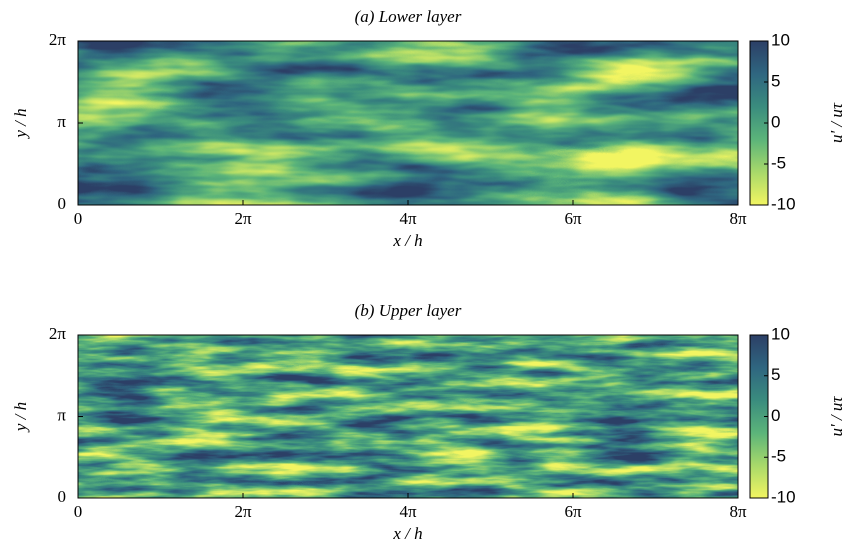 This screenshot has width=850, height=555. I want to click on panel-title: (a) Lower layer, so click(408, 16).